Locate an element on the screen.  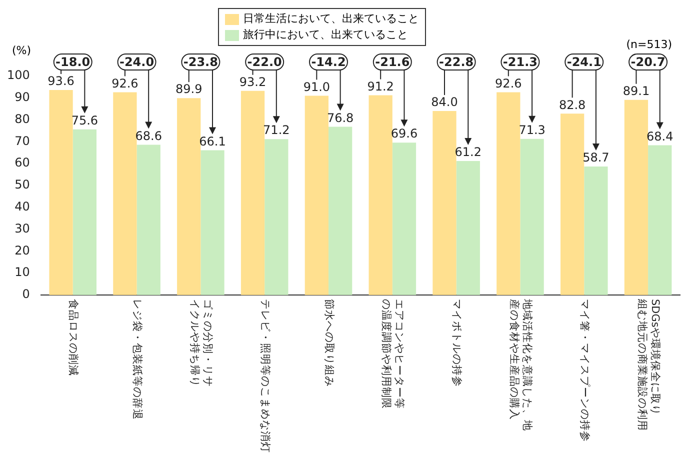
x-tick-label: エアコンやヒーター等の温度調節や利用制限 is located at coordinates (393, 354).